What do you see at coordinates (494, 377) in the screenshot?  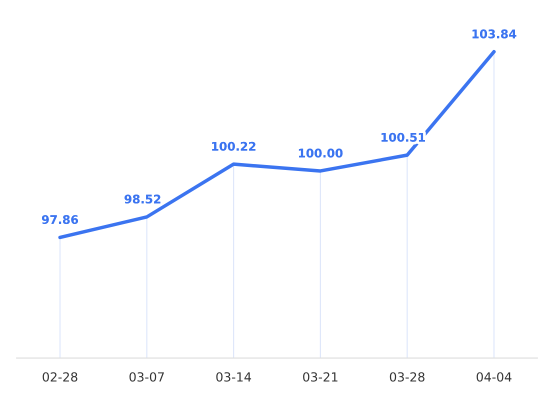 I see `x-tick-label: 04-04` at bounding box center [494, 377].